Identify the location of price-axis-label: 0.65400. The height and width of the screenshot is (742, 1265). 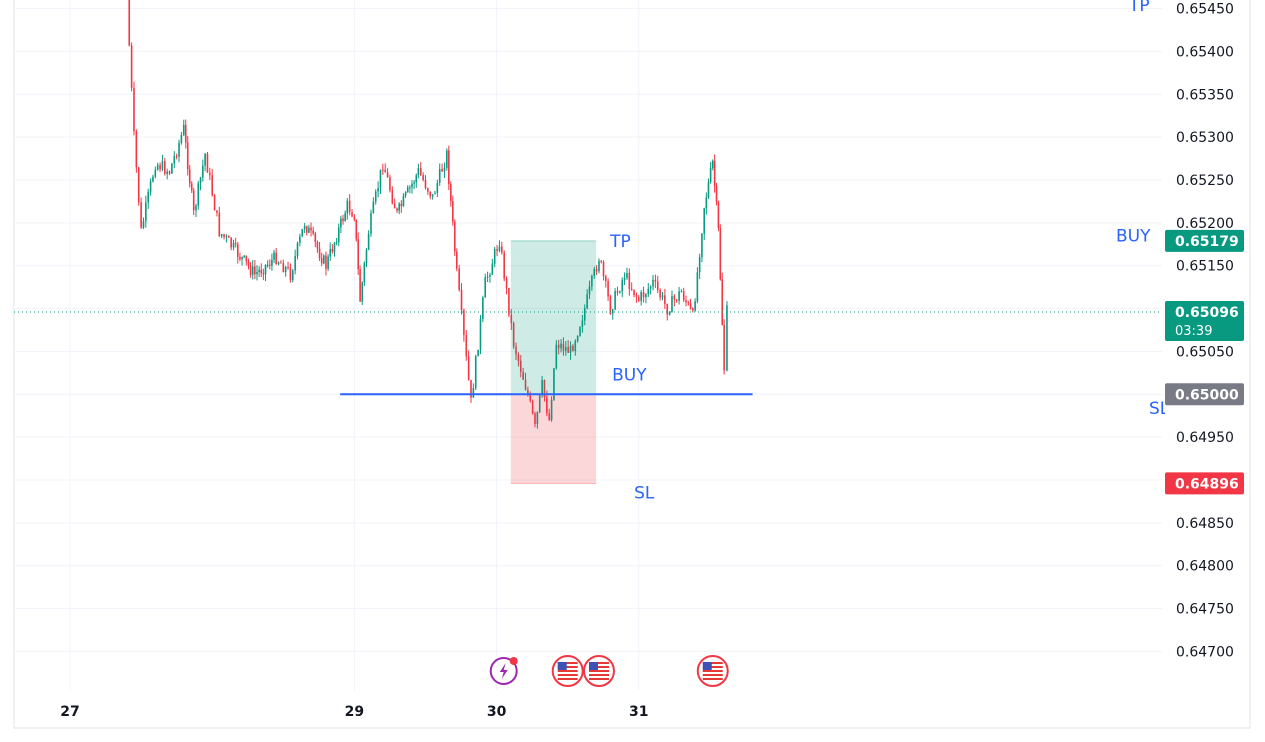
(1205, 52).